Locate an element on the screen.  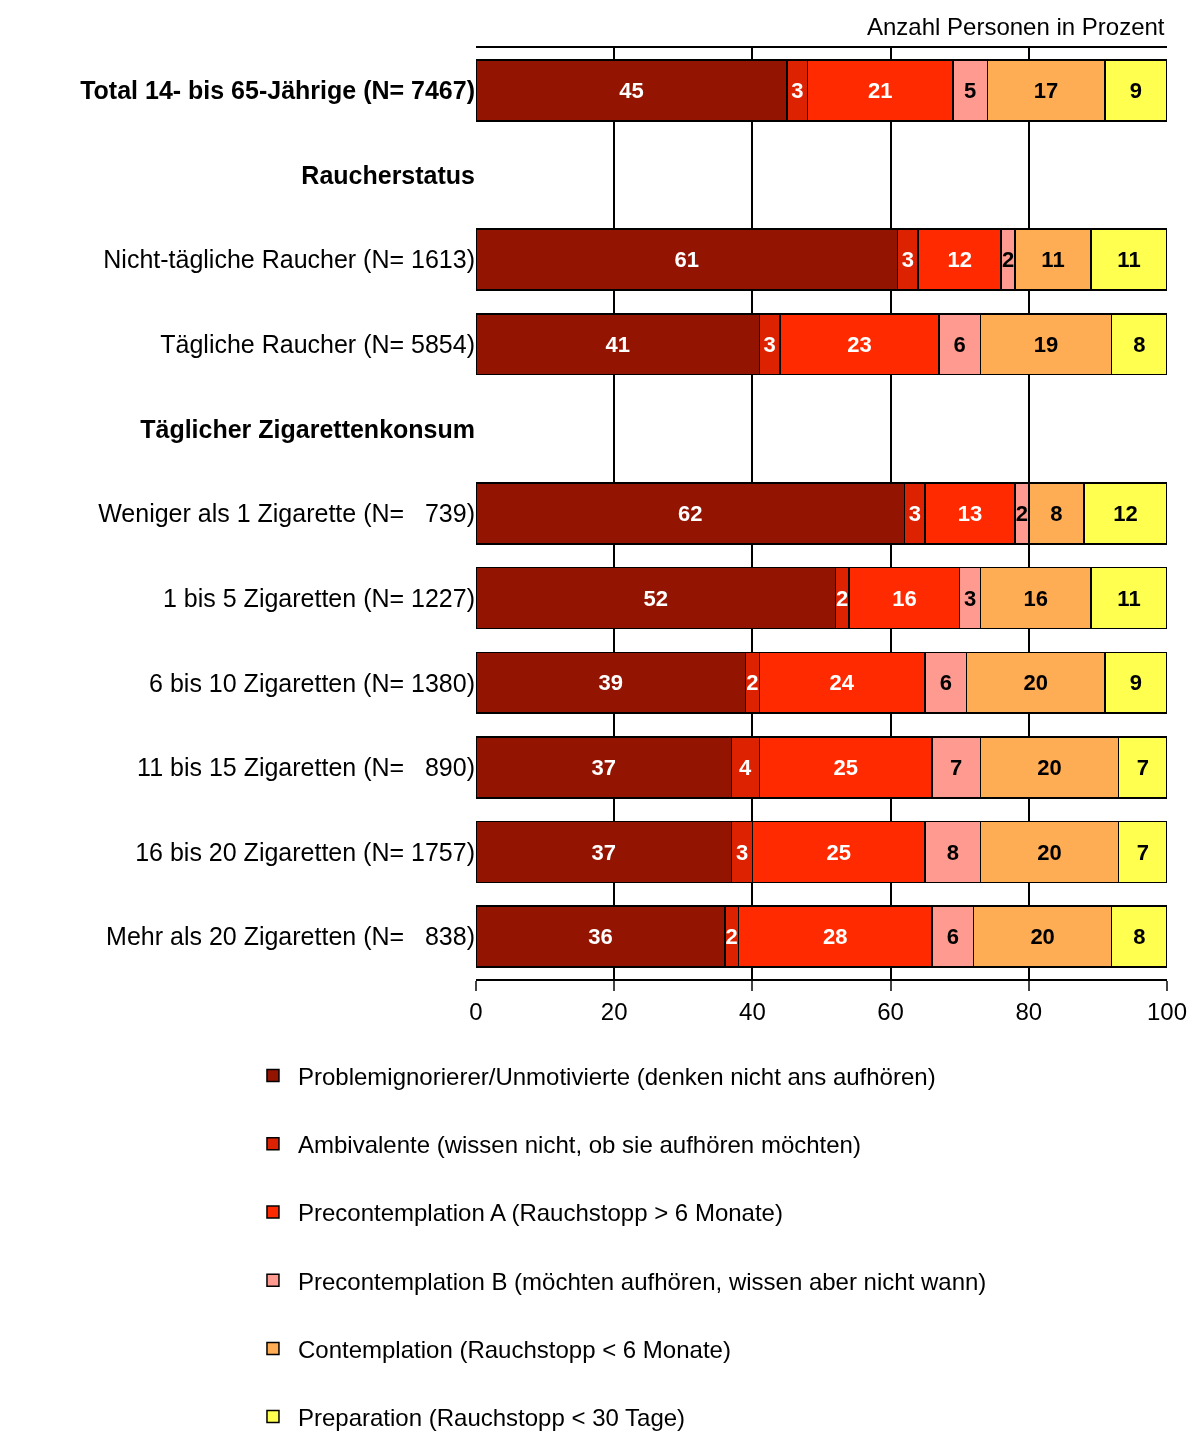
data-label: 21 is located at coordinates (880, 90).